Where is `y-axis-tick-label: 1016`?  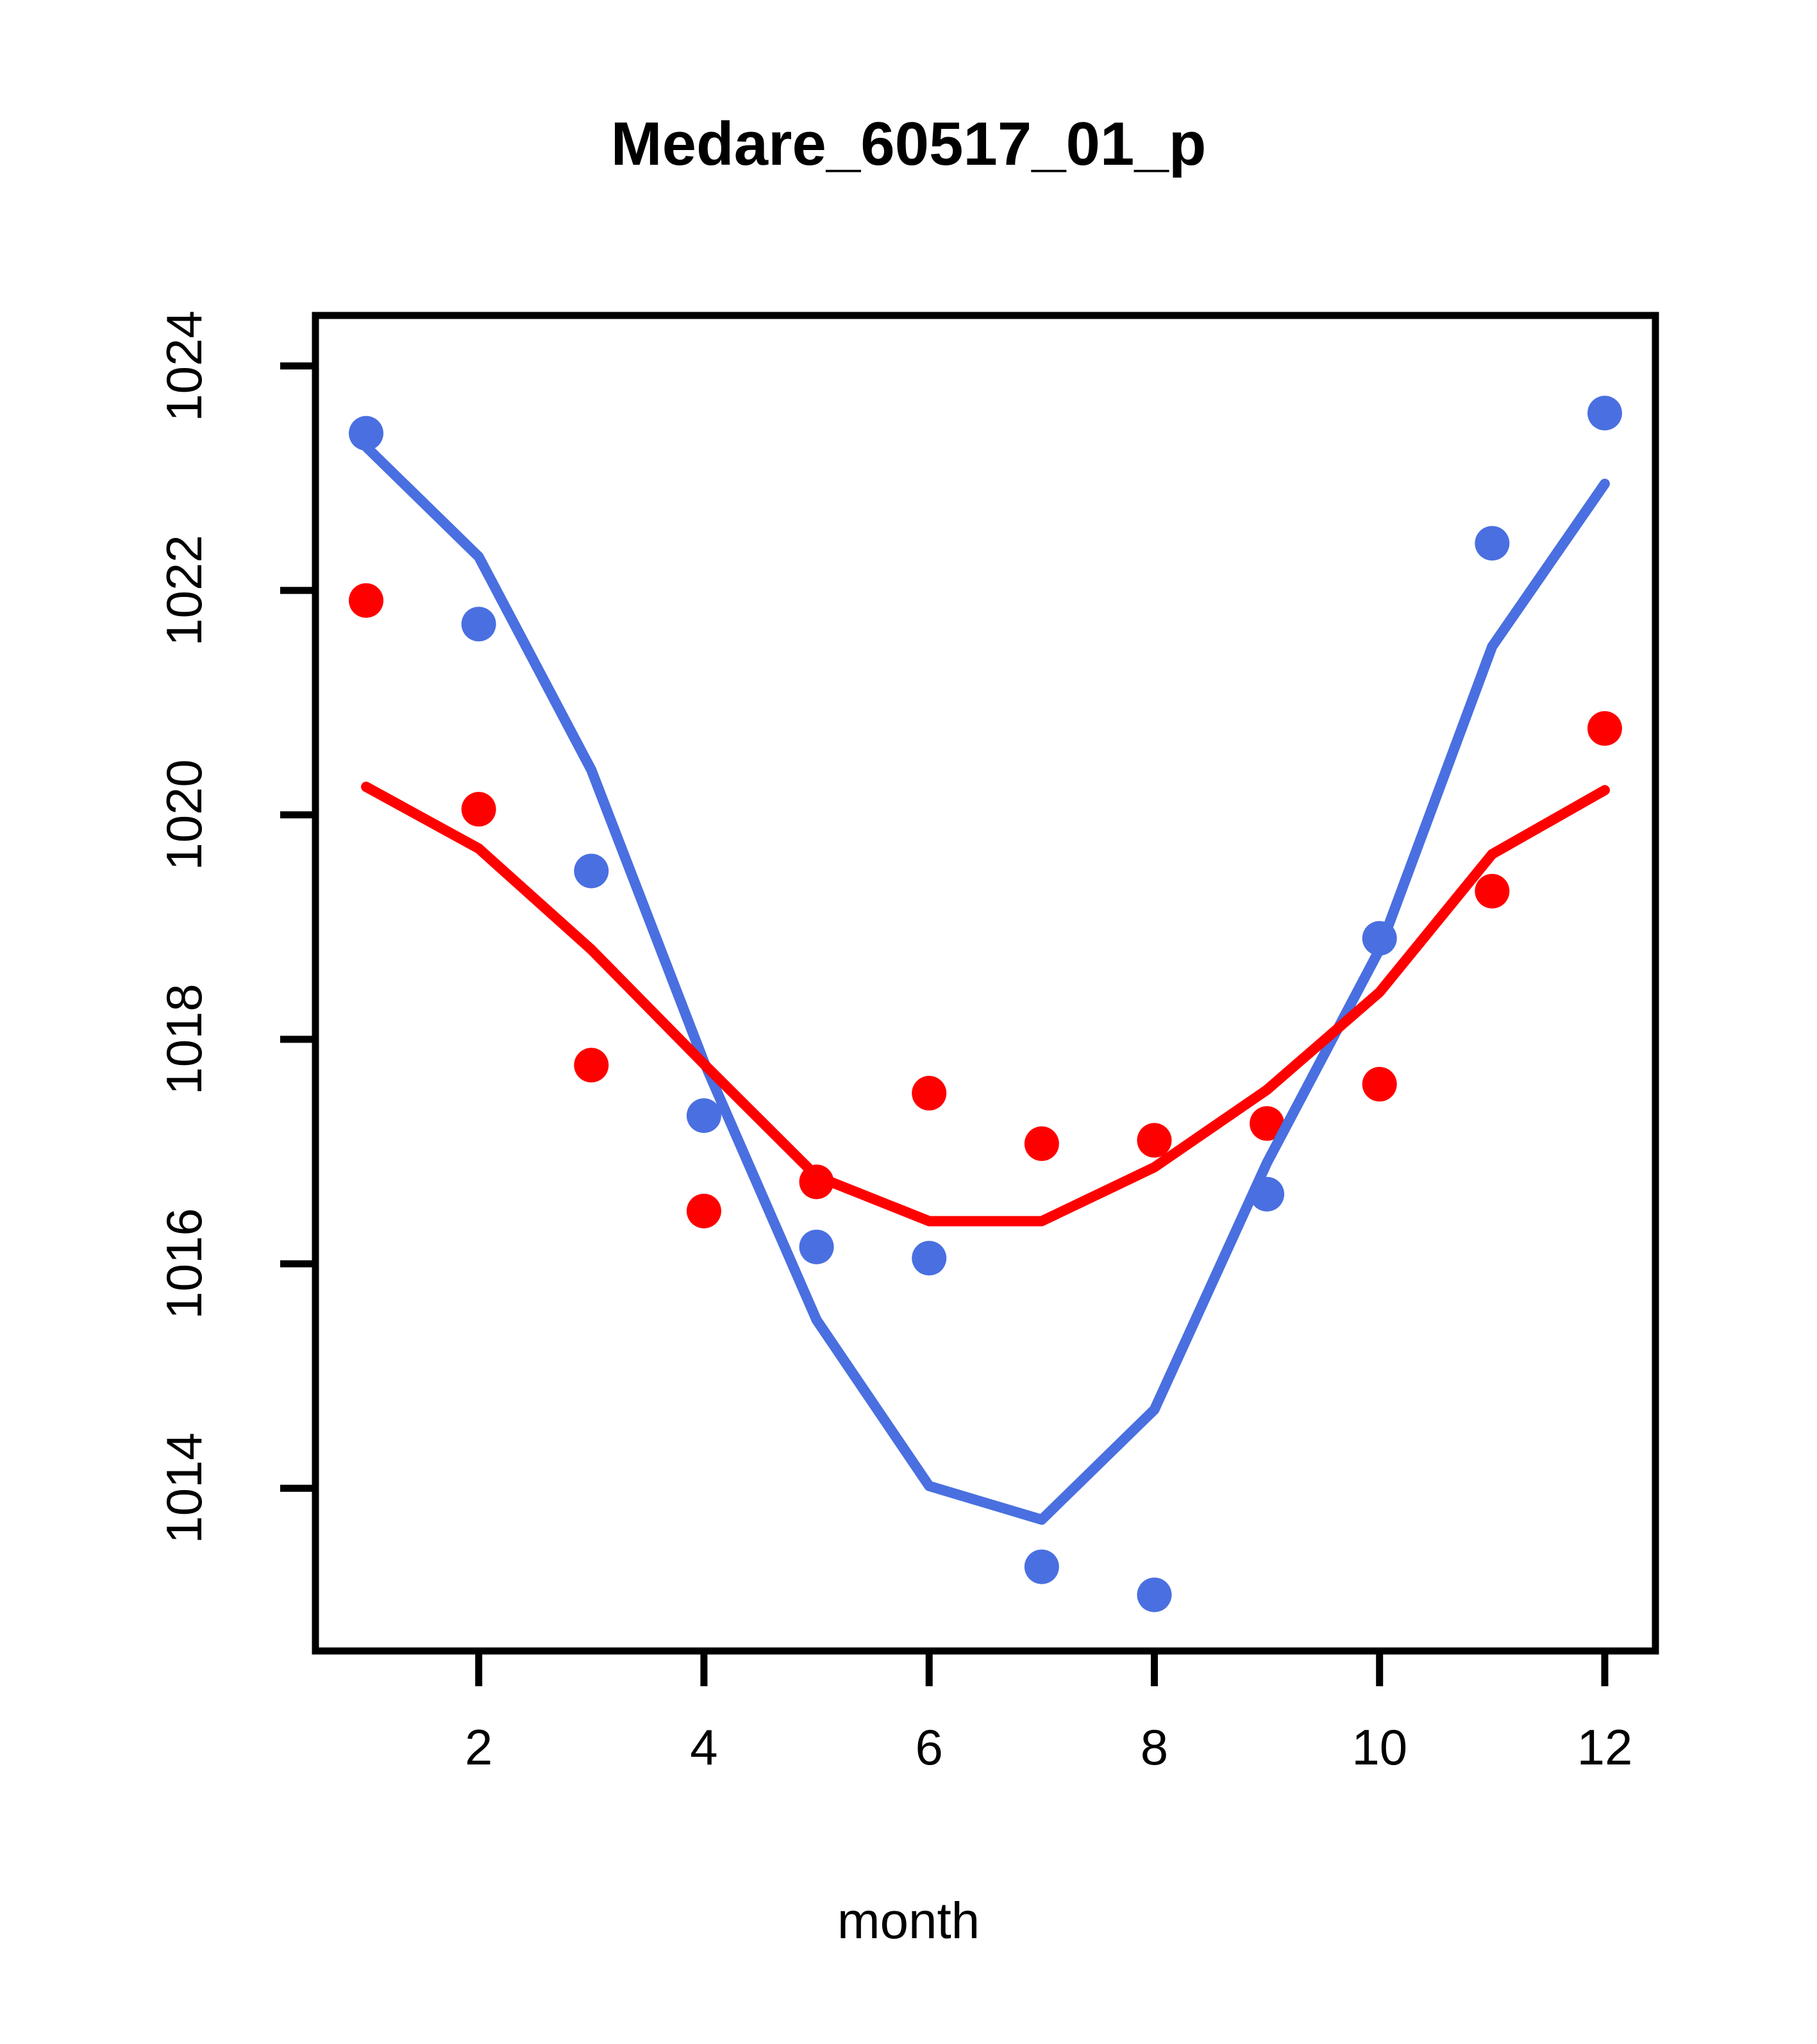
y-axis-tick-label: 1016 is located at coordinates (184, 1263).